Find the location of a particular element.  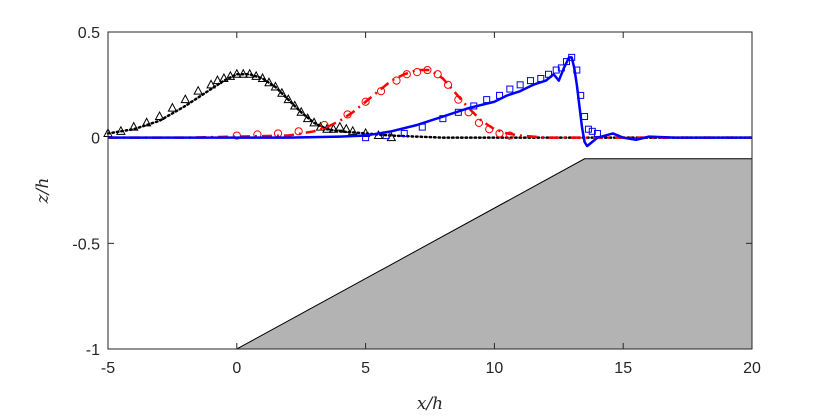

x-tick-label: 5 is located at coordinates (365, 368).